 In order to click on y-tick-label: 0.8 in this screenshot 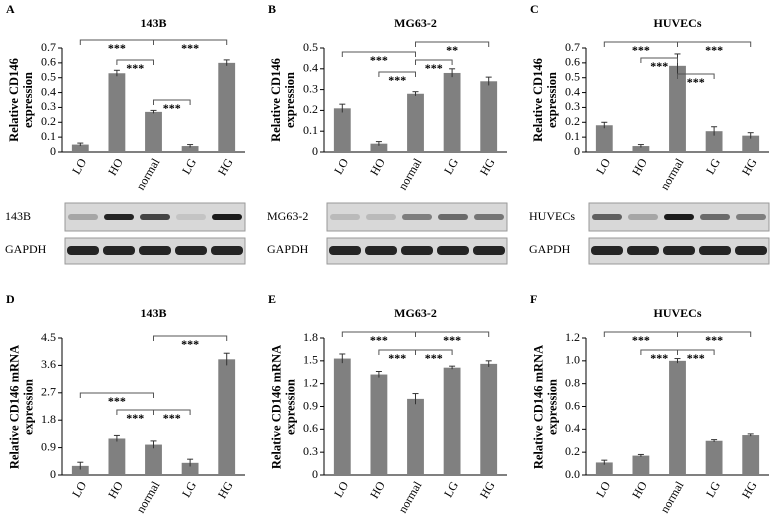, I will do `click(572, 382)`.